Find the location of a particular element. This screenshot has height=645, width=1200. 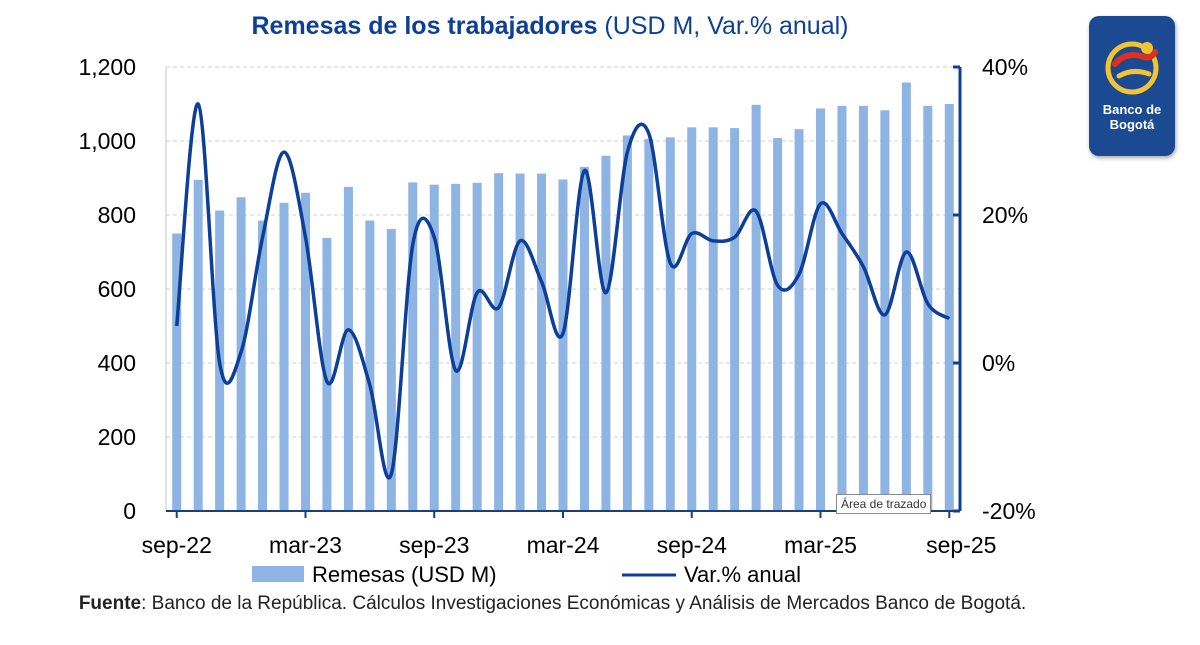

x-tick-label-1: mar-23 is located at coordinates (305, 545).